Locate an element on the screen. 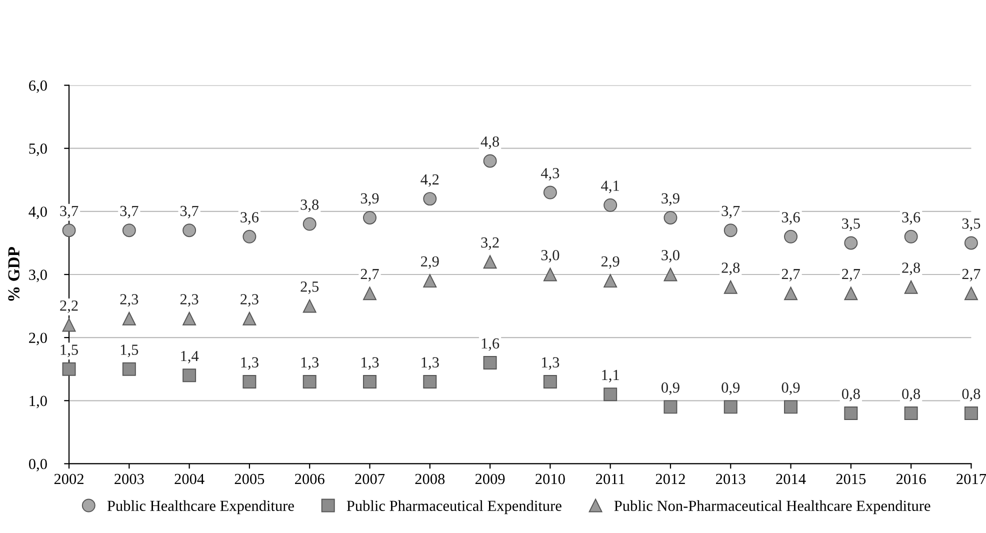  y-tick-label: 2,0 is located at coordinates (38, 339).